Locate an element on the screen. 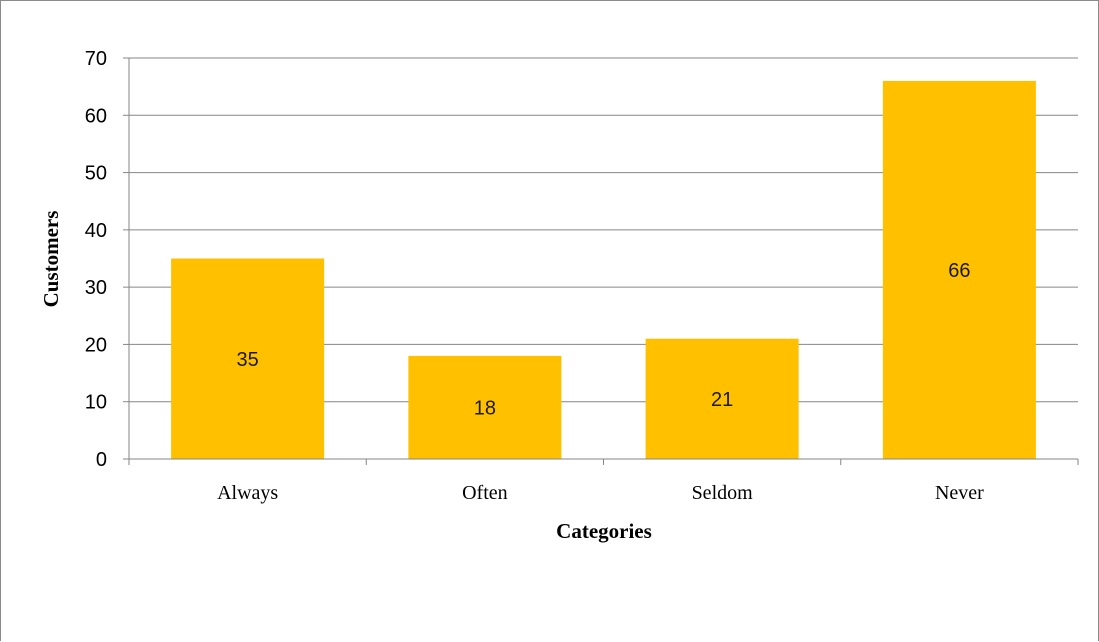 The width and height of the screenshot is (1099, 642). x-tick-label: Always is located at coordinates (247, 493).